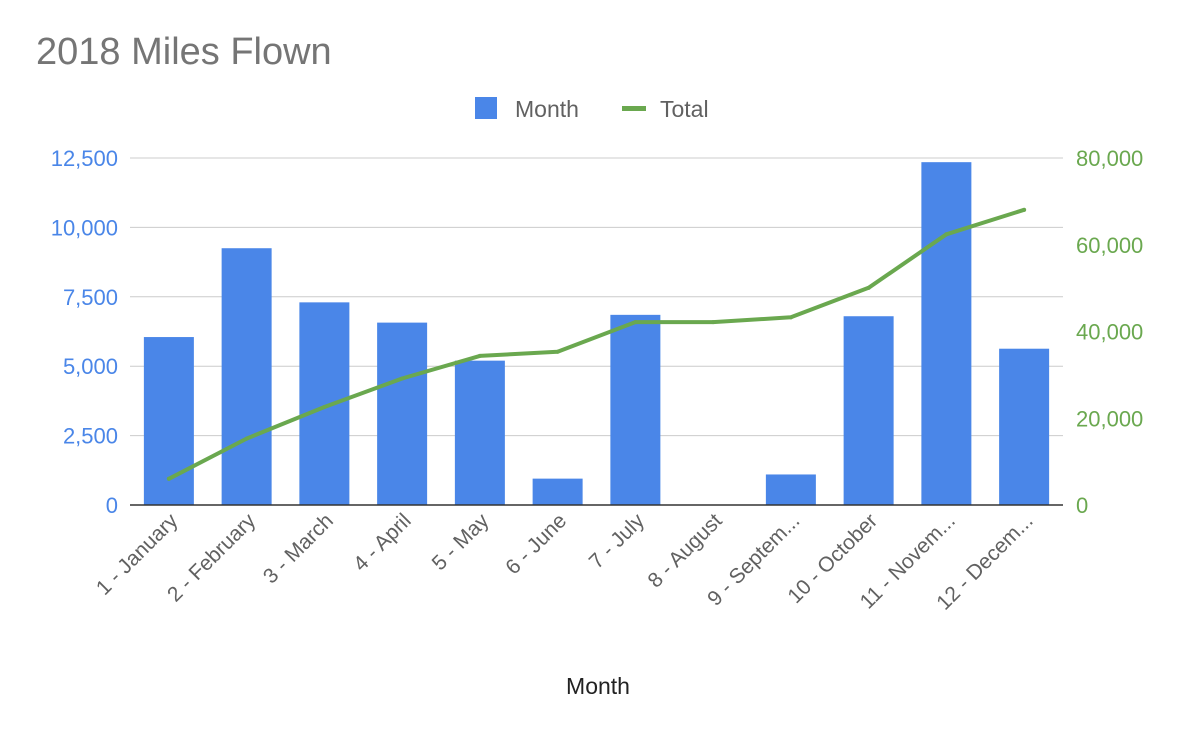 This screenshot has width=1190, height=730. I want to click on y-left-tick-label: 12,500, so click(84, 158).